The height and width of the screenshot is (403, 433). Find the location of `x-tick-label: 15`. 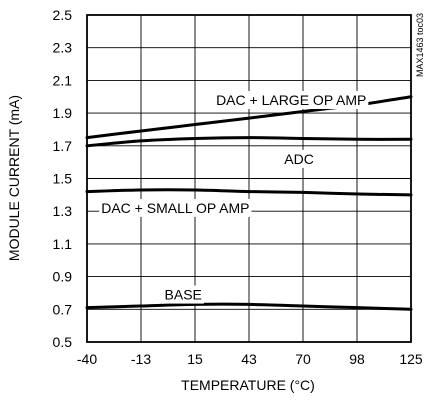

x-tick-label: 15 is located at coordinates (195, 359).